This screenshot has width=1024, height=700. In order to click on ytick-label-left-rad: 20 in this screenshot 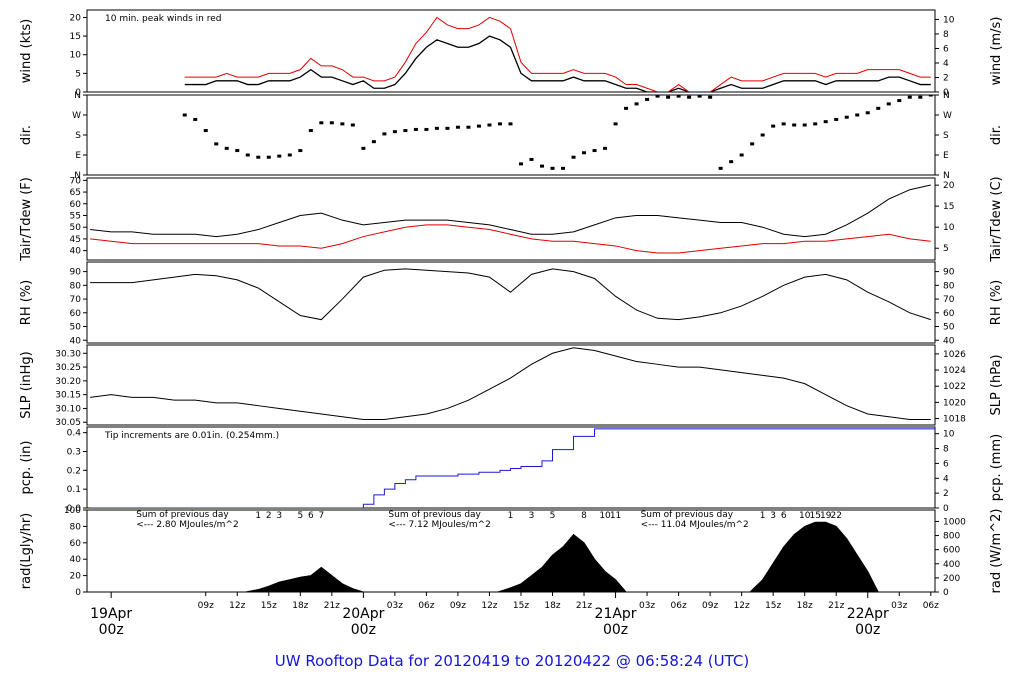, I will do `click(76, 577)`.